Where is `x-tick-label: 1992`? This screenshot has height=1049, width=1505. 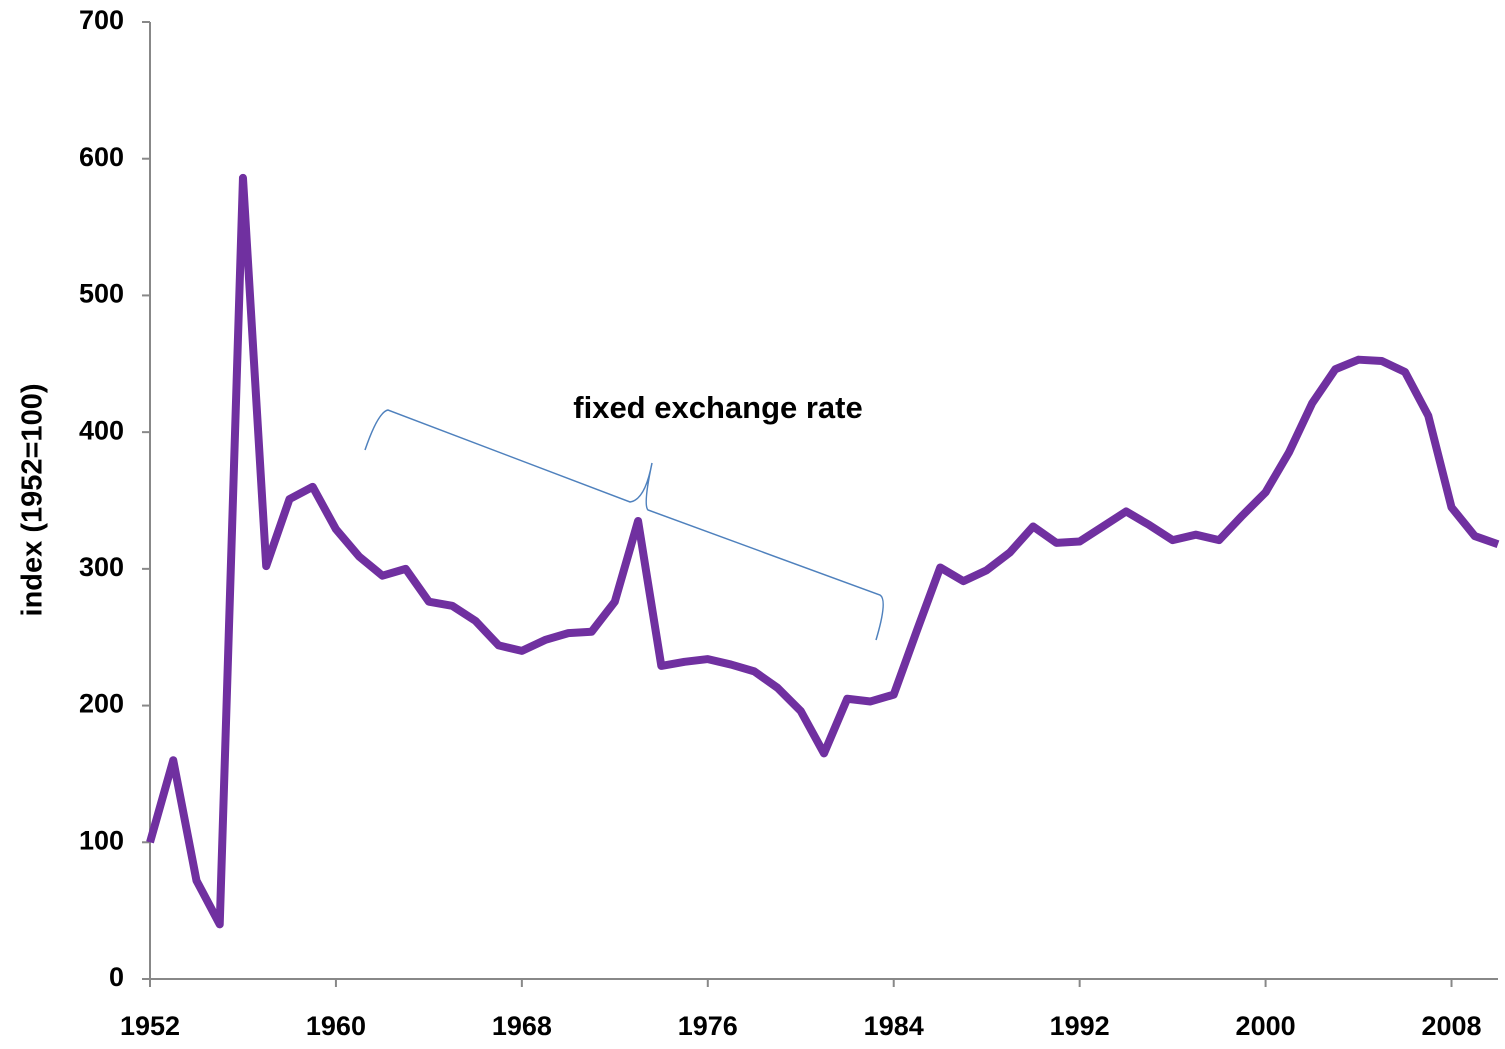 x-tick-label: 1992 is located at coordinates (1080, 1026).